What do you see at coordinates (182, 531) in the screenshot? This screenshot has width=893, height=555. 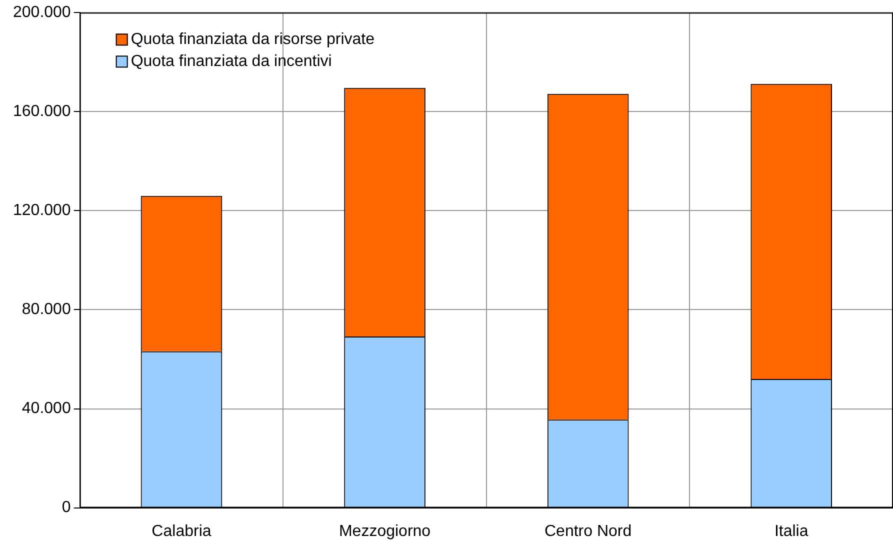 I see `x-tick-label: Calabria` at bounding box center [182, 531].